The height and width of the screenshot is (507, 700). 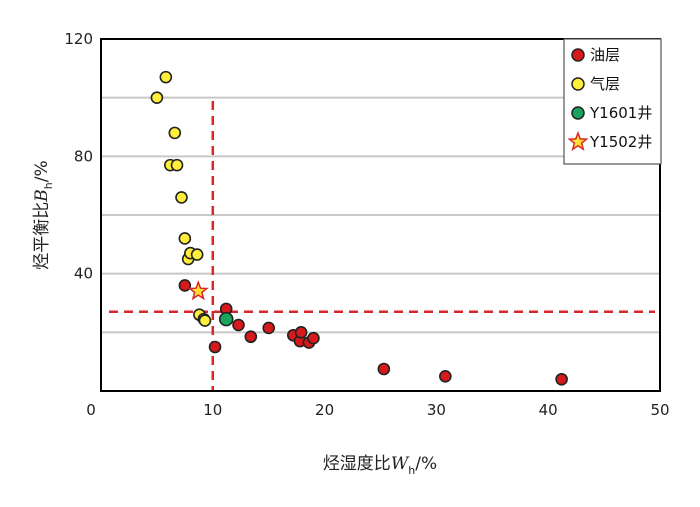 What do you see at coordinates (357, 464) in the screenshot?
I see `x-axis-label-main: 烃湿度比` at bounding box center [357, 464].